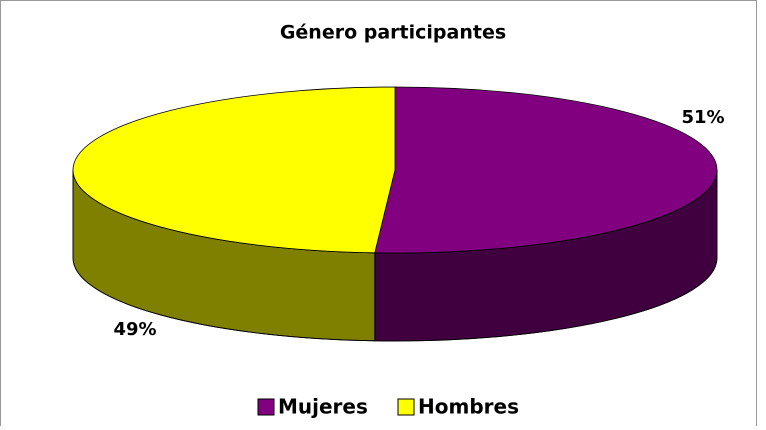 Image resolution: width=766 pixels, height=430 pixels. What do you see at coordinates (468, 407) in the screenshot?
I see `legend-label: Hombres` at bounding box center [468, 407].